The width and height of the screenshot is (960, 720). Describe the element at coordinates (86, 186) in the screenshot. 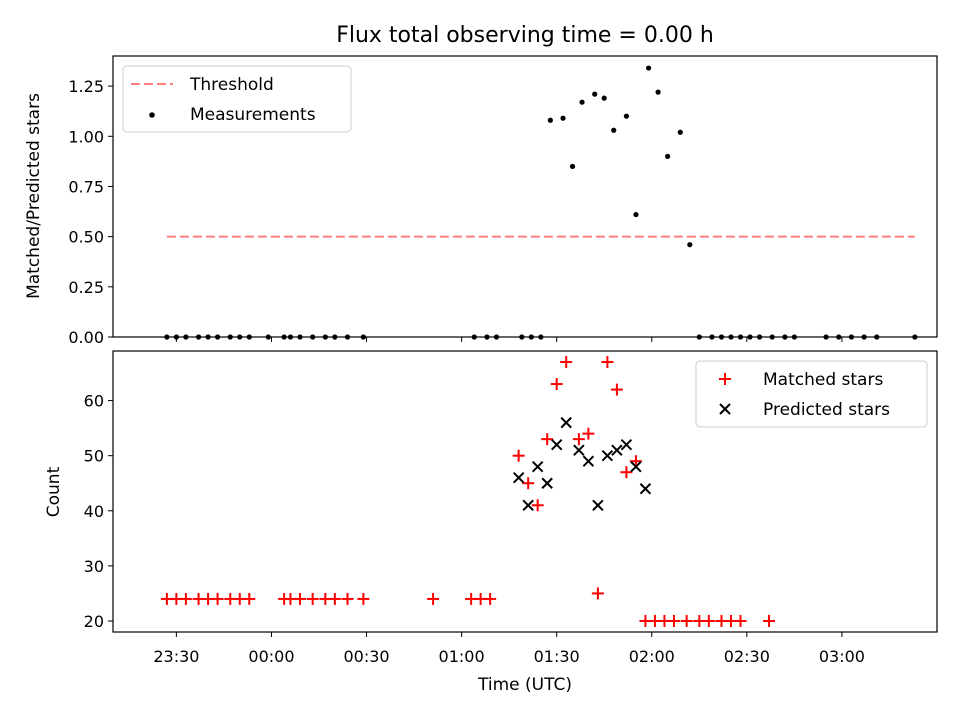

I see `y-tick-label-top: 0.75` at that location.